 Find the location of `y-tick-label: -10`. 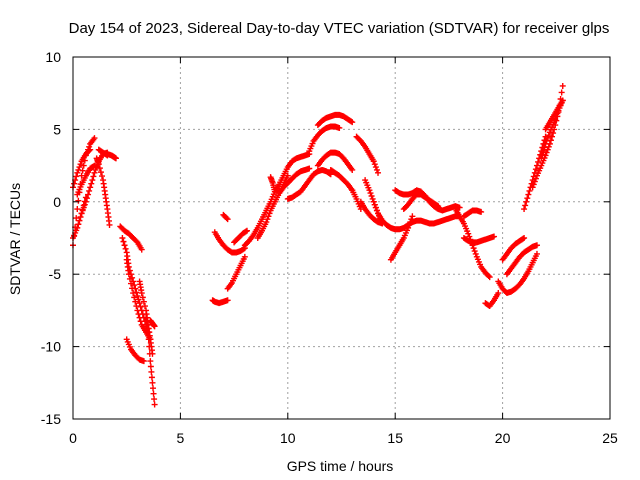

y-tick-label: -10 is located at coordinates (51, 347).